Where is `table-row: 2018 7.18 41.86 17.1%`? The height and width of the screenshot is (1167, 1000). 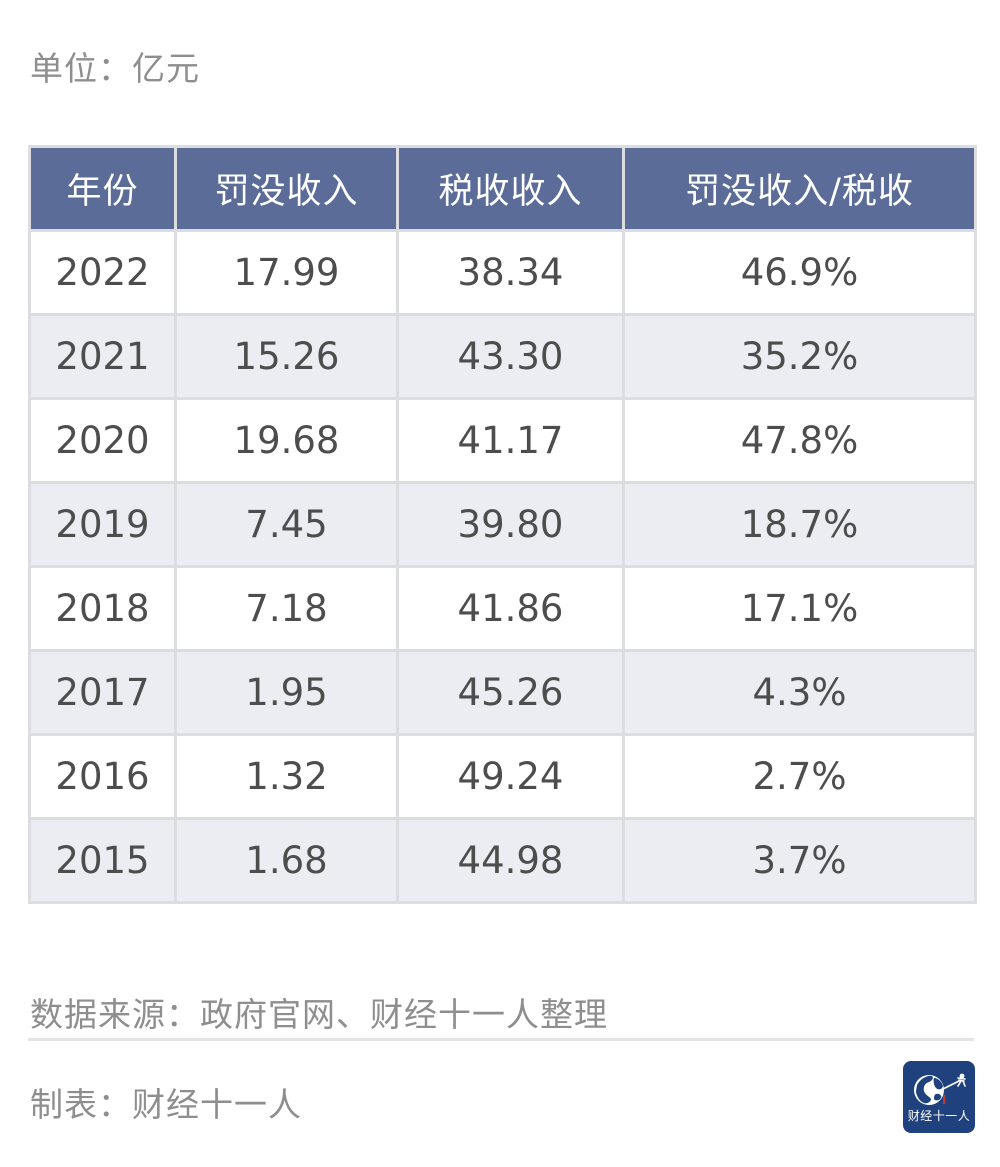
table-row: 2018 7.18 41.86 17.1% is located at coordinates (502, 608).